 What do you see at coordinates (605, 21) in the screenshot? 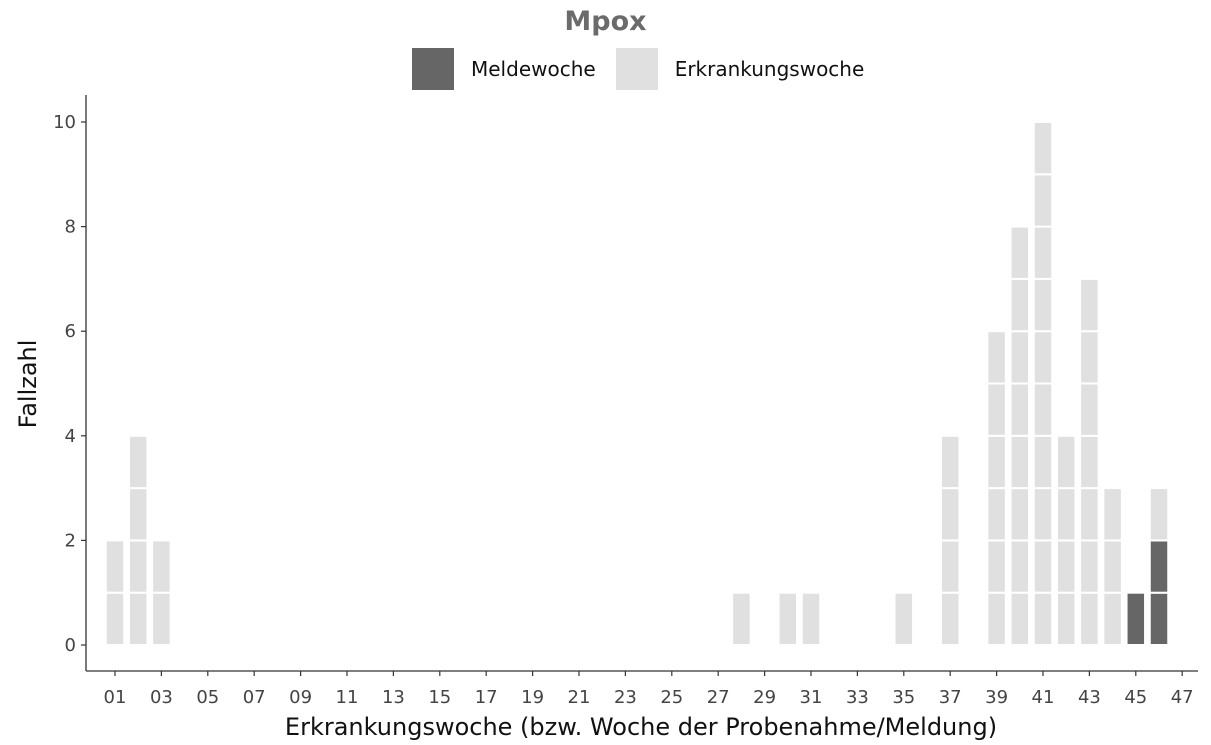
I see `chart-title: Mpox` at bounding box center [605, 21].